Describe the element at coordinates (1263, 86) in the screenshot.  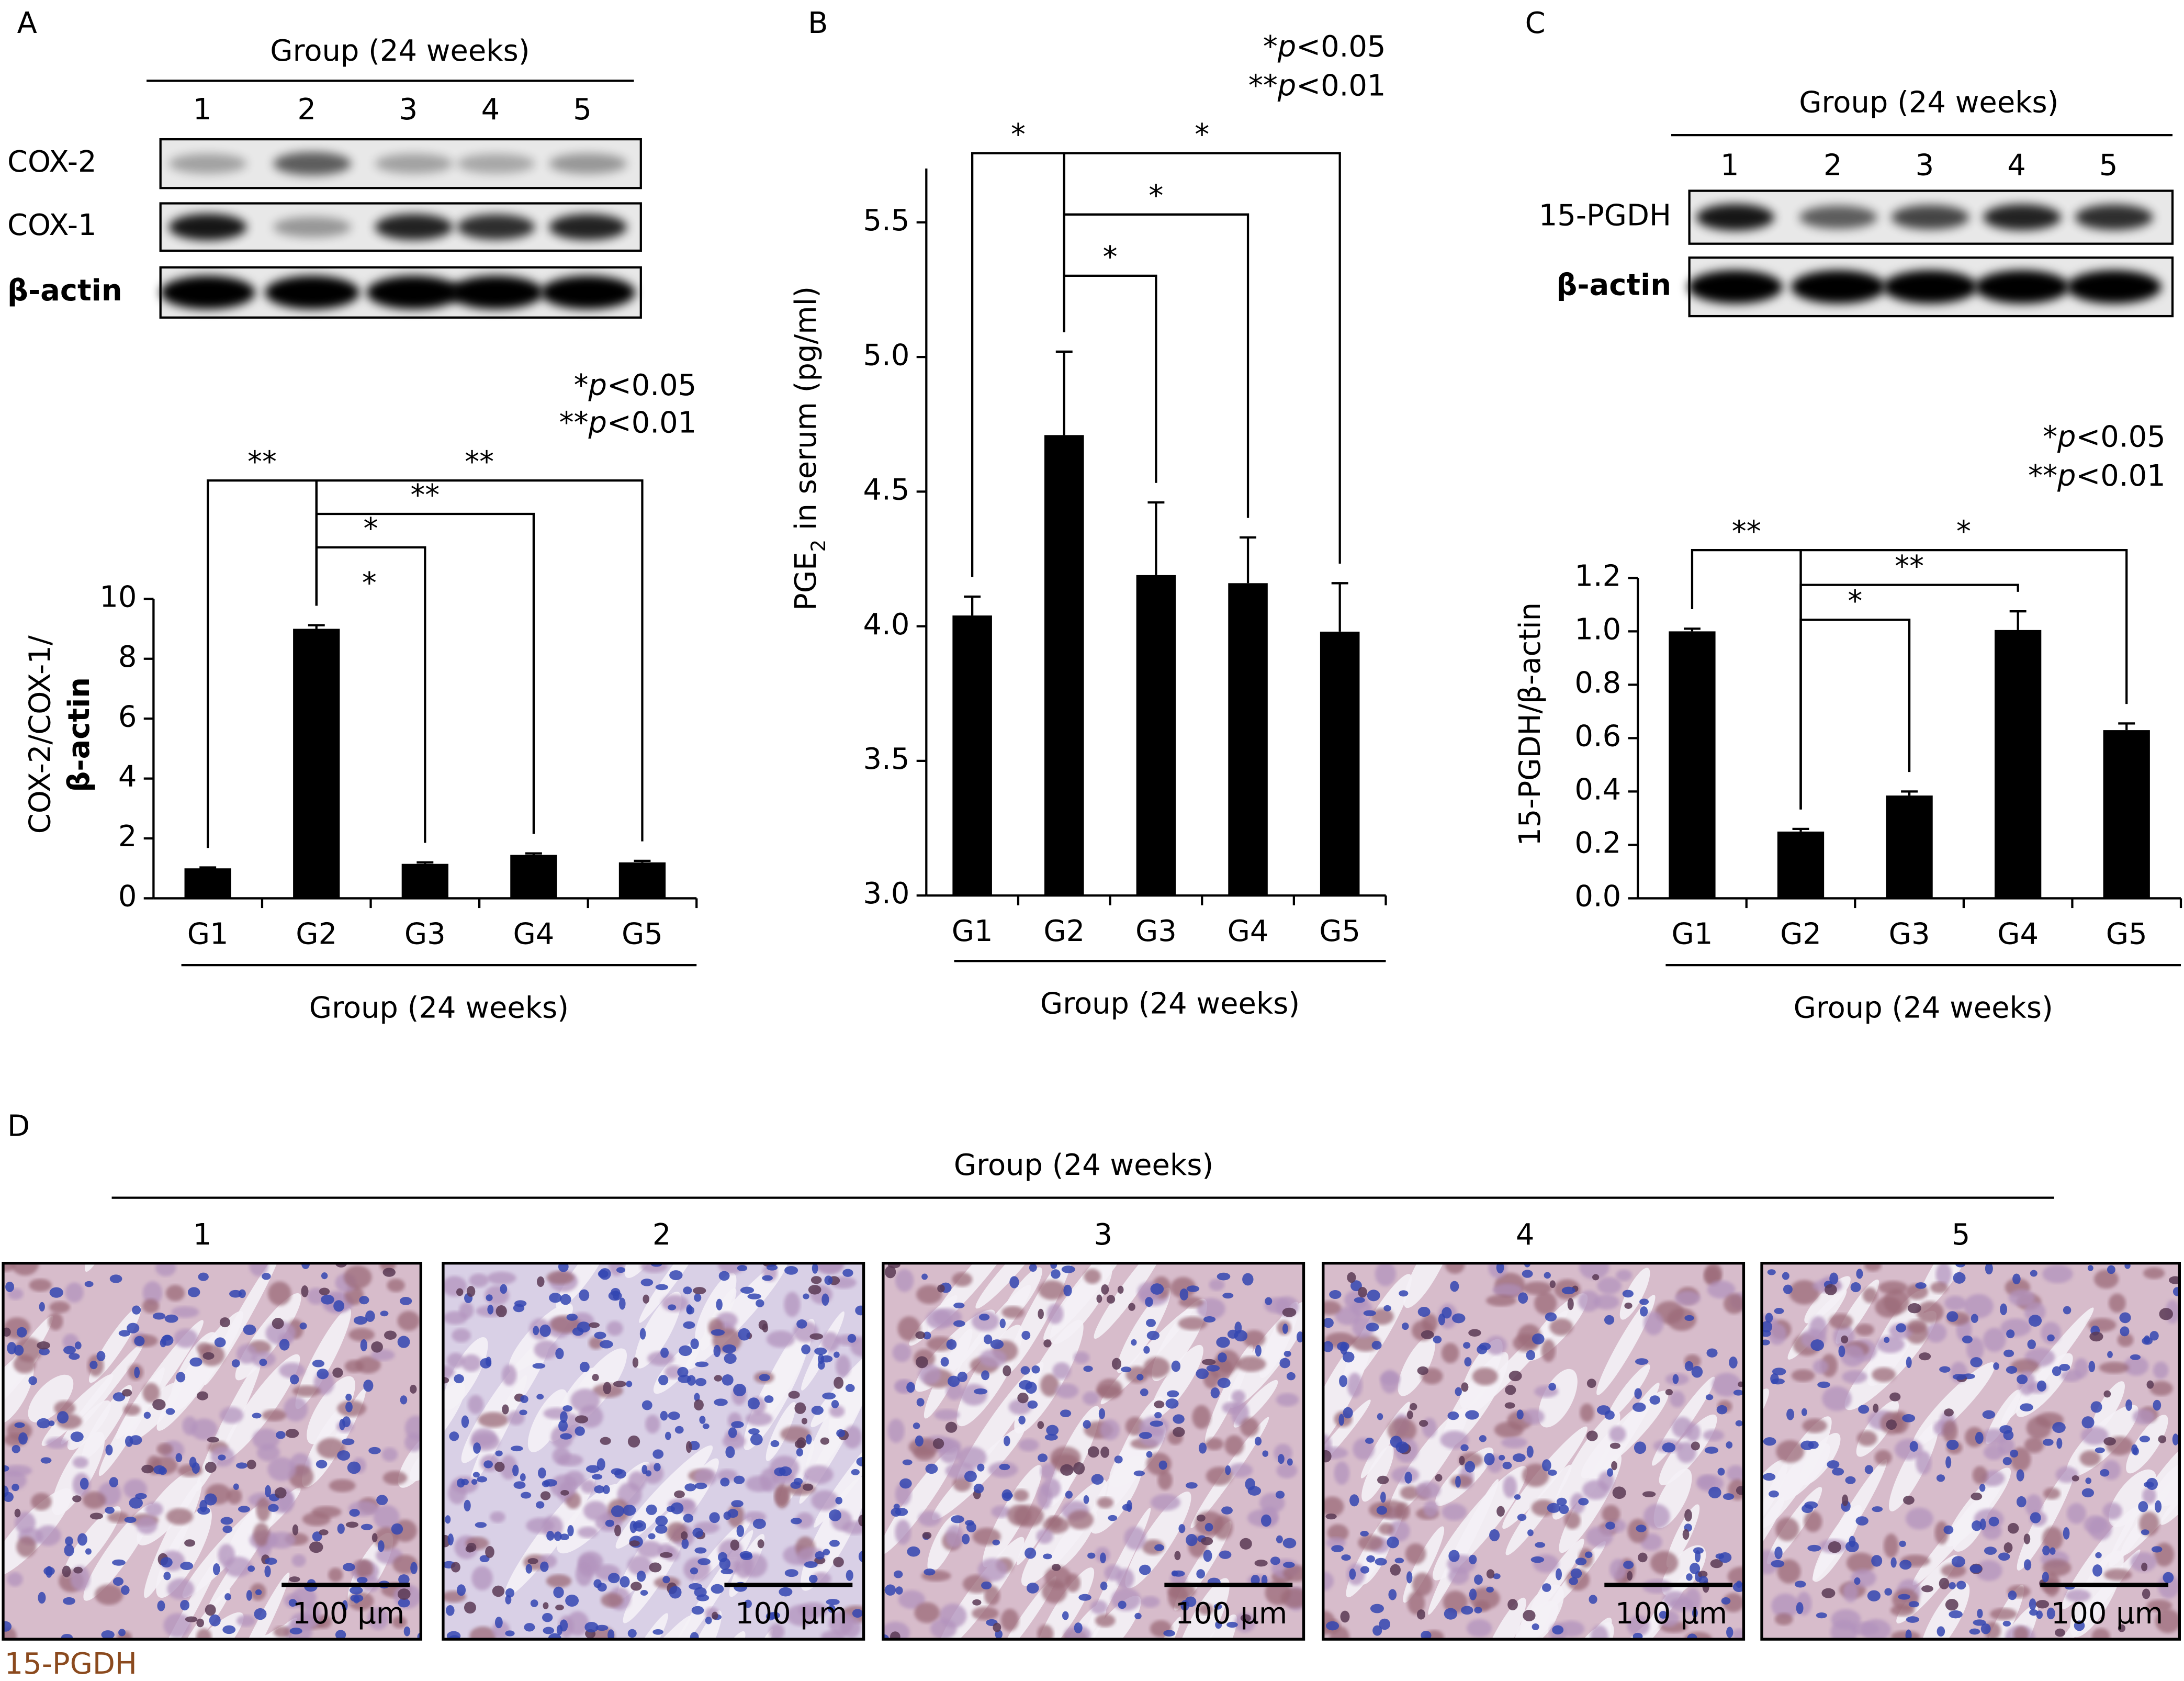
I see `note-part: **` at that location.